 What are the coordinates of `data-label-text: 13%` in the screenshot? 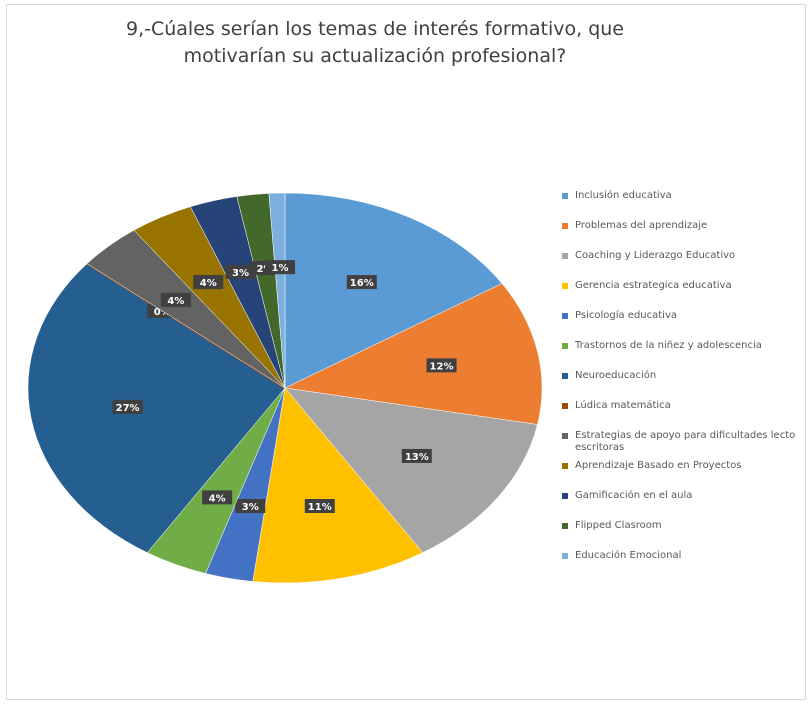 It's located at (417, 457).